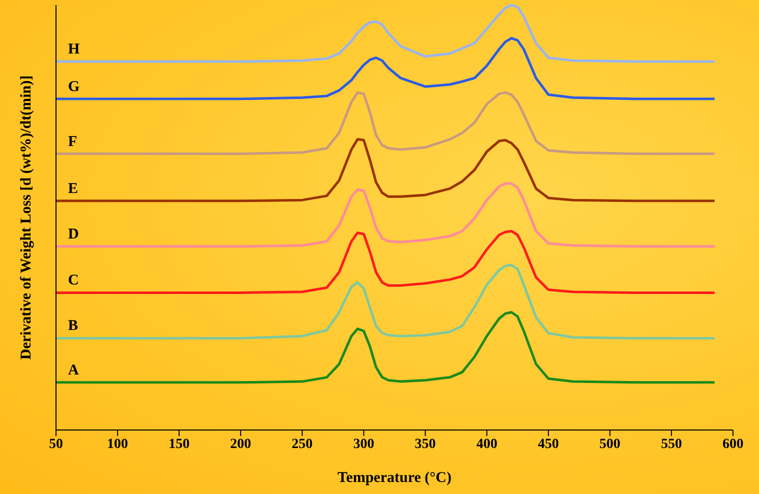  Describe the element at coordinates (302, 444) in the screenshot. I see `x-tick-label: 250` at that location.